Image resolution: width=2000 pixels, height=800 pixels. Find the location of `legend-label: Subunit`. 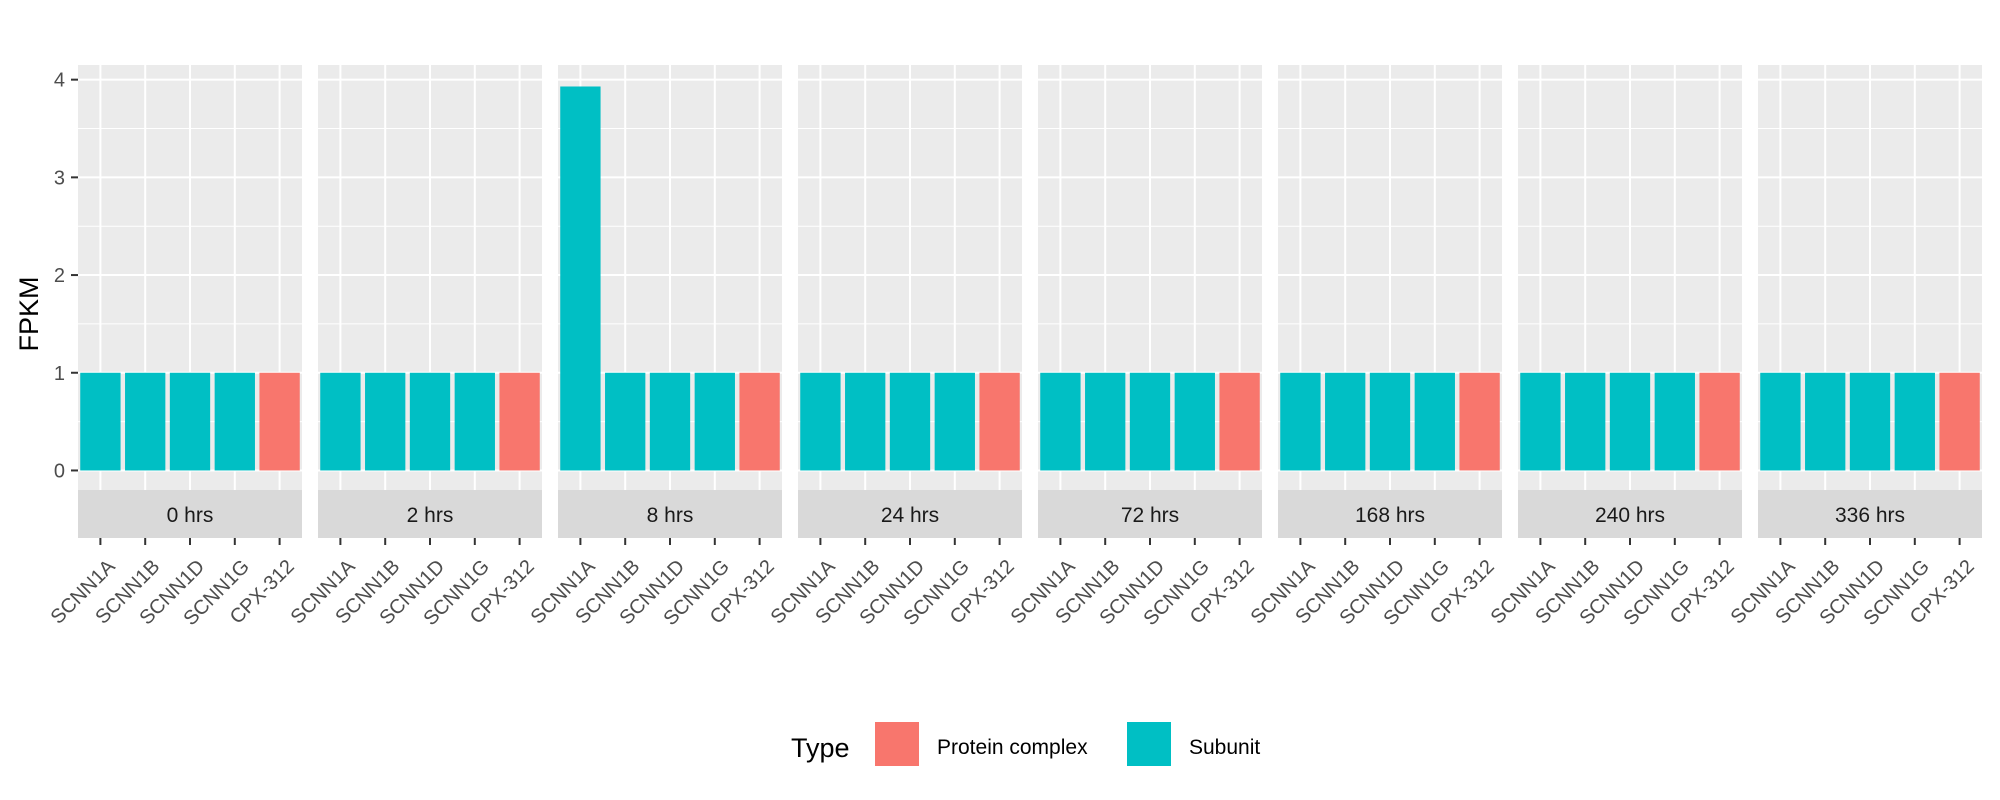

legend-label: Subunit is located at coordinates (1224, 747).